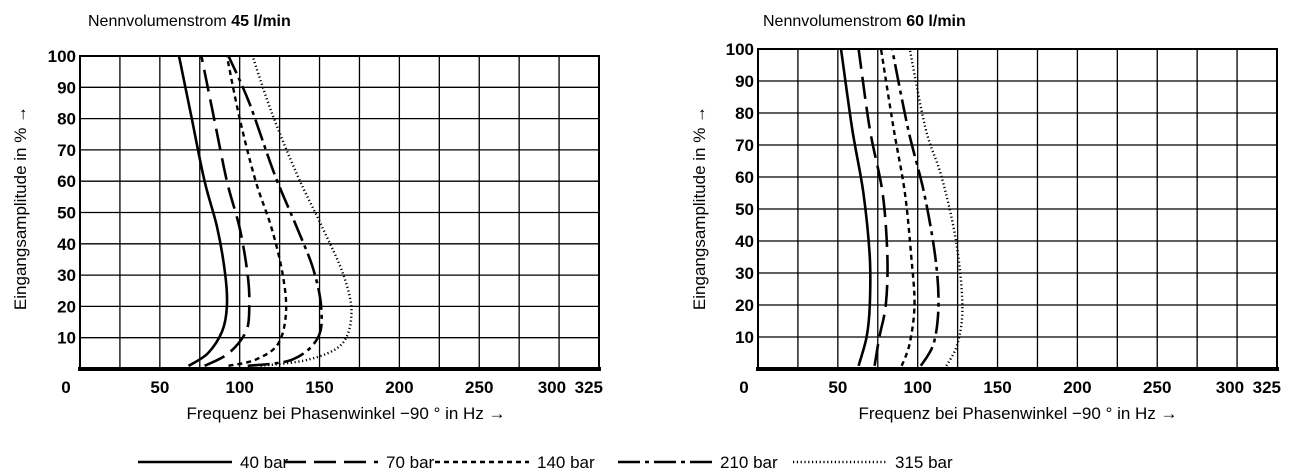  Describe the element at coordinates (749, 462) in the screenshot. I see `legend-label: 210 bar` at that location.